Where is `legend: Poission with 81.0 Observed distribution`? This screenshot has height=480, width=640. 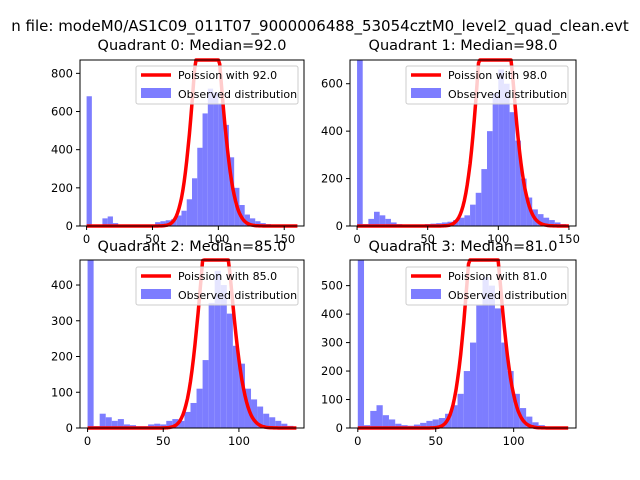
legend: Poission with 81.0 Observed distribution is located at coordinates (487, 286).